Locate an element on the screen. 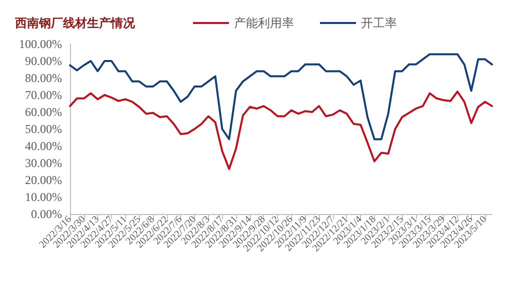 The width and height of the screenshot is (522, 295). y-tick-label: 90.00% is located at coordinates (43, 61).